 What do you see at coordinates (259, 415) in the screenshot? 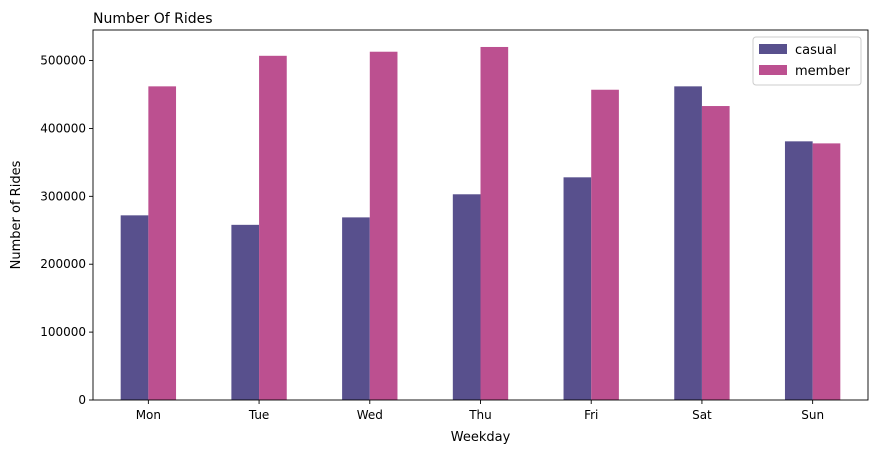
I see `x-tick-label: Tue` at bounding box center [259, 415].